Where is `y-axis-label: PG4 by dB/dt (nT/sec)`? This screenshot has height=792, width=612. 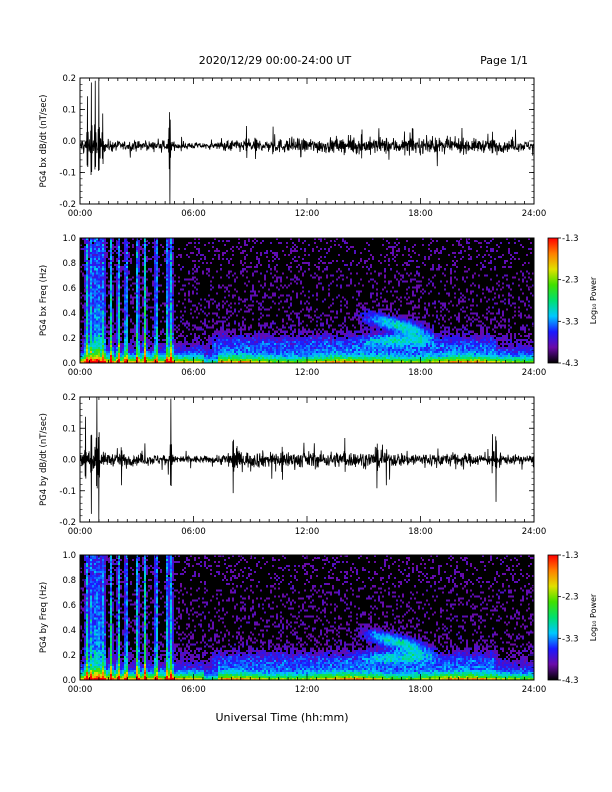 y-axis-label: PG4 by dB/dt (nT/sec) is located at coordinates (44, 459).